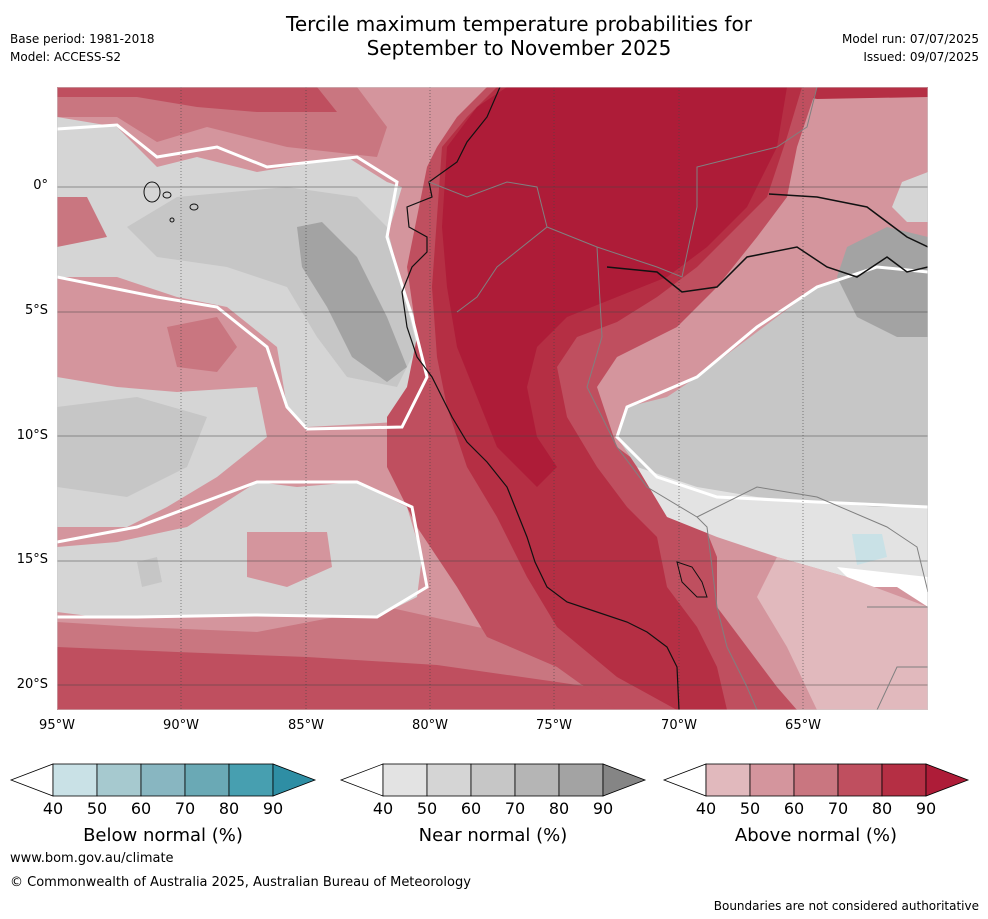 The image size is (988, 919). What do you see at coordinates (92, 858) in the screenshot?
I see `website-link: www.bom.gov.au/climate` at bounding box center [92, 858].